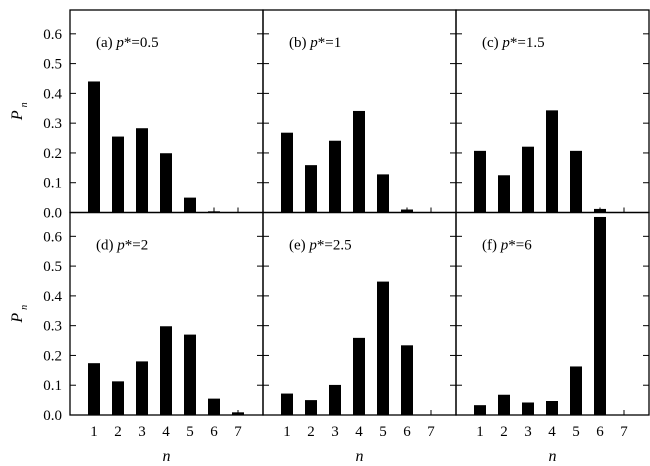  Describe the element at coordinates (142, 388) in the screenshot. I see `bar-panel-4-n3` at that location.